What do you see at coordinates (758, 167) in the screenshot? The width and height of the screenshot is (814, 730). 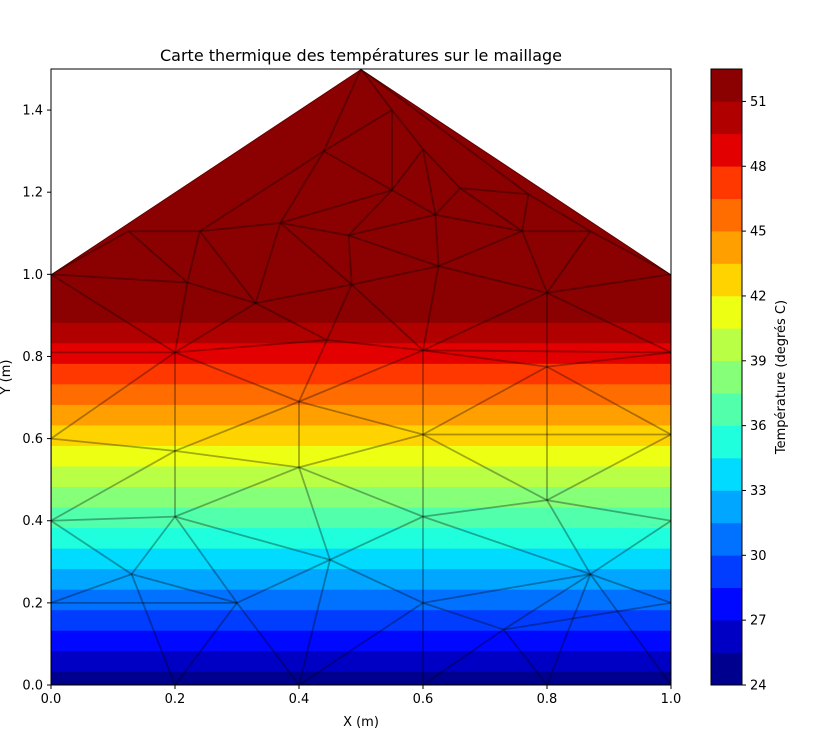 I see `colorbar-tick-label: 48` at bounding box center [758, 167].